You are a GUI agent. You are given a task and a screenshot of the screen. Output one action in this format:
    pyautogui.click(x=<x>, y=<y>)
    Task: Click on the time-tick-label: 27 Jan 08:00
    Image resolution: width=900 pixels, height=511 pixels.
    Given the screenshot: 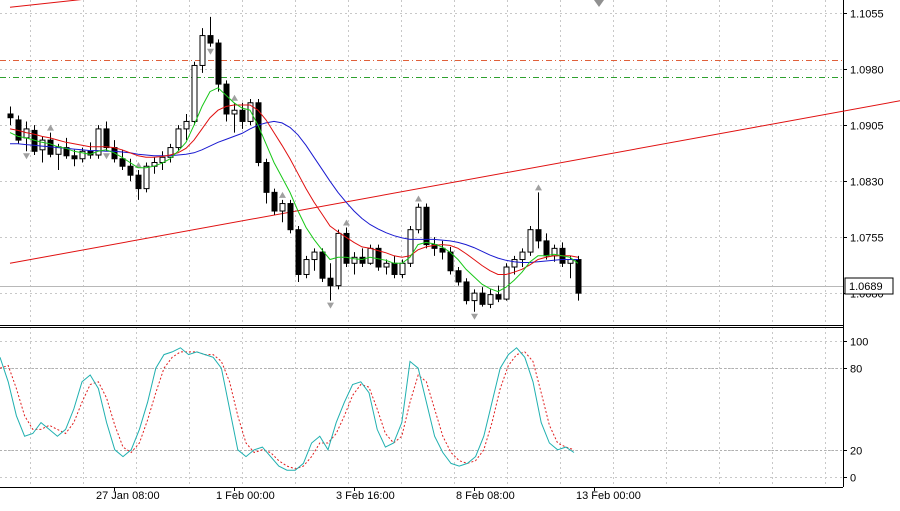 What is the action you would take?
    pyautogui.click(x=128, y=496)
    